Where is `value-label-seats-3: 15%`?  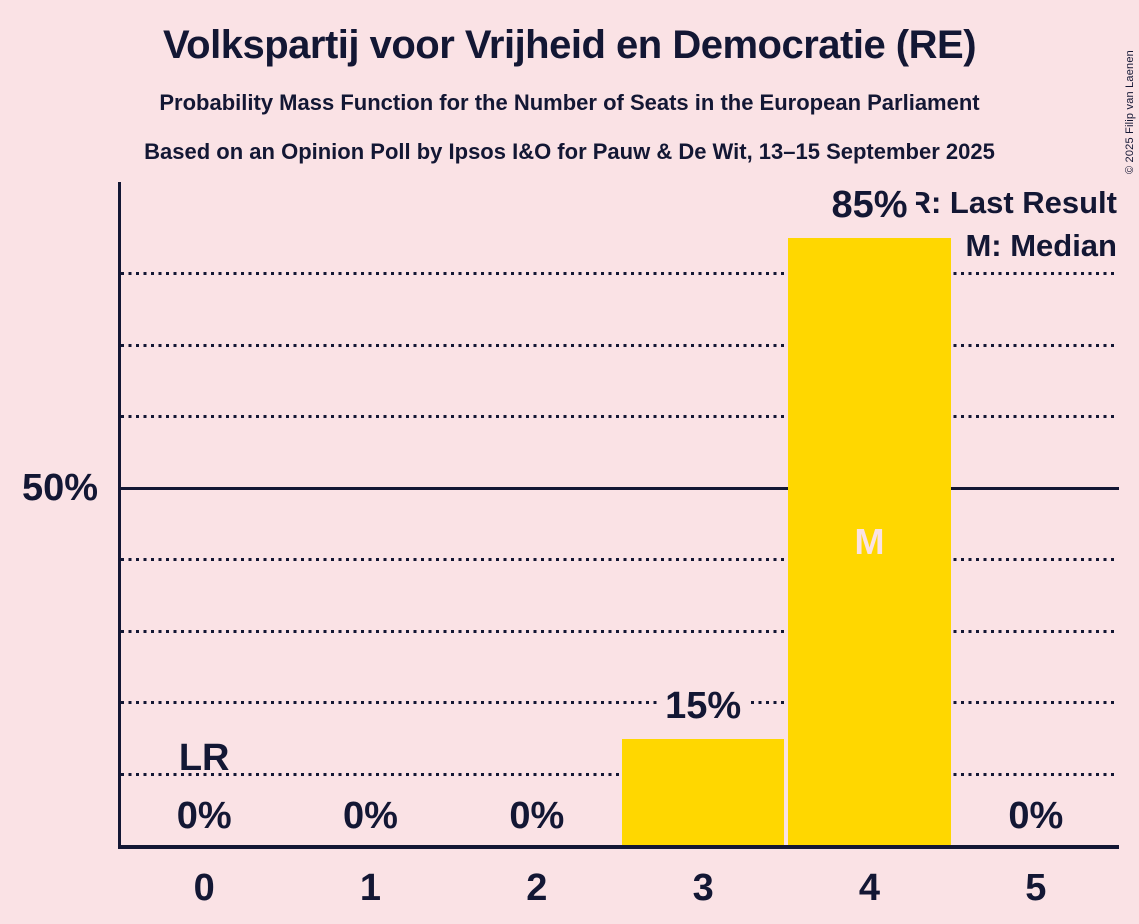 value-label-seats-3: 15% is located at coordinates (703, 705).